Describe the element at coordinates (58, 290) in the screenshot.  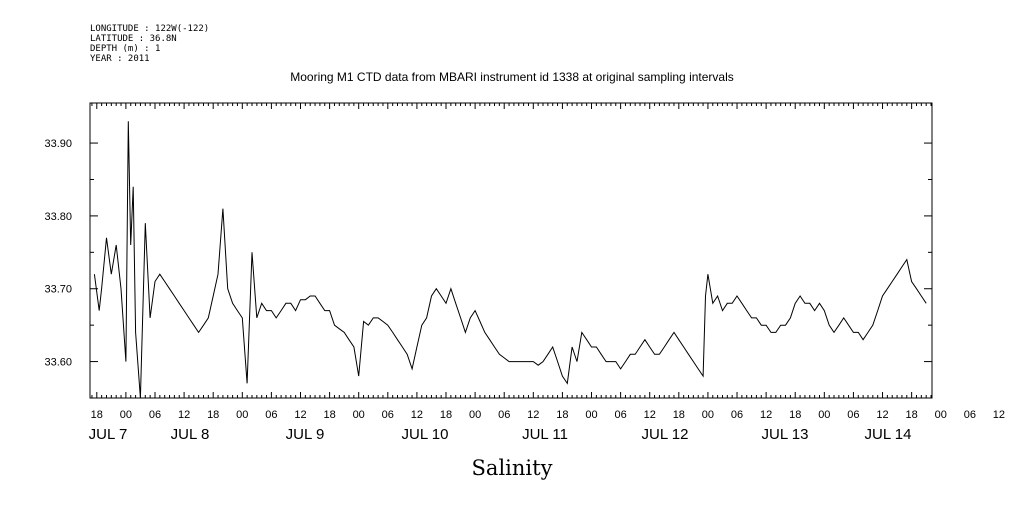
I see `y-tick-label: 33.70` at that location.